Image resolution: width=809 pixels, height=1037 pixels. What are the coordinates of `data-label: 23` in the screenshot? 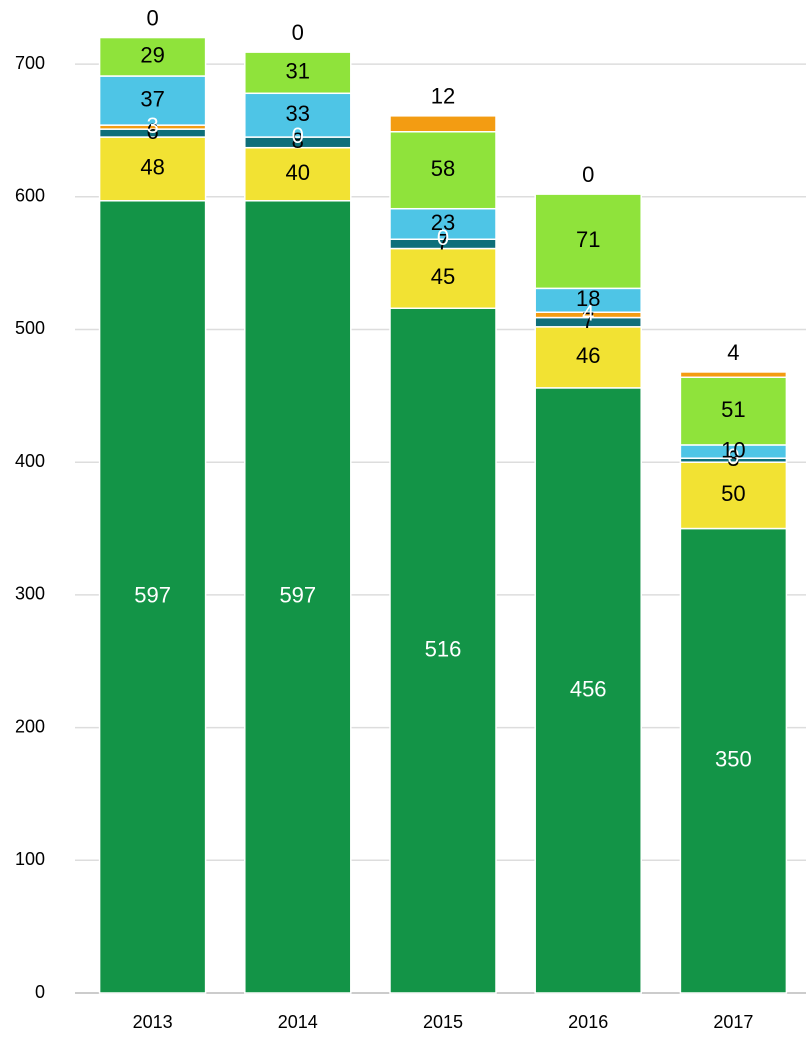 It's located at (443, 222).